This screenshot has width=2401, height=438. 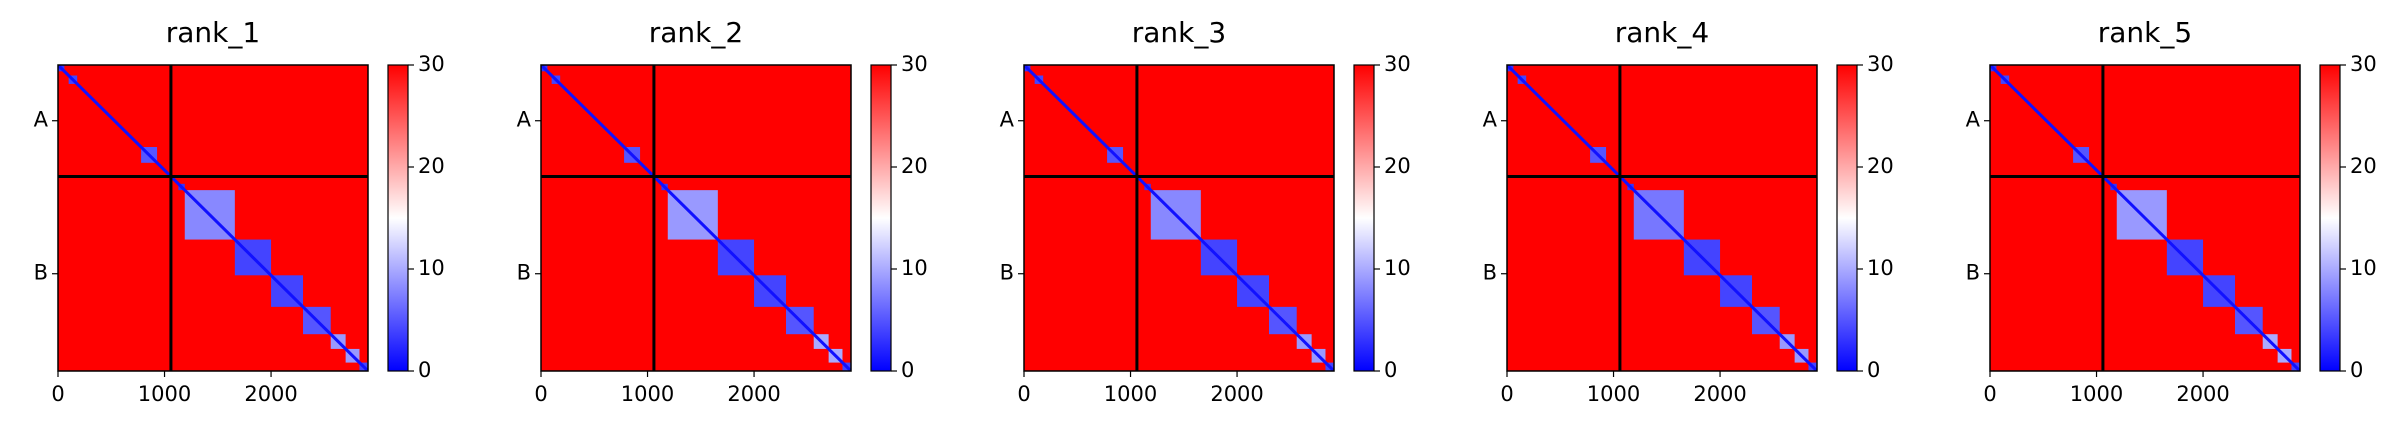 I want to click on chart-title: rank_2, so click(x=696, y=32).